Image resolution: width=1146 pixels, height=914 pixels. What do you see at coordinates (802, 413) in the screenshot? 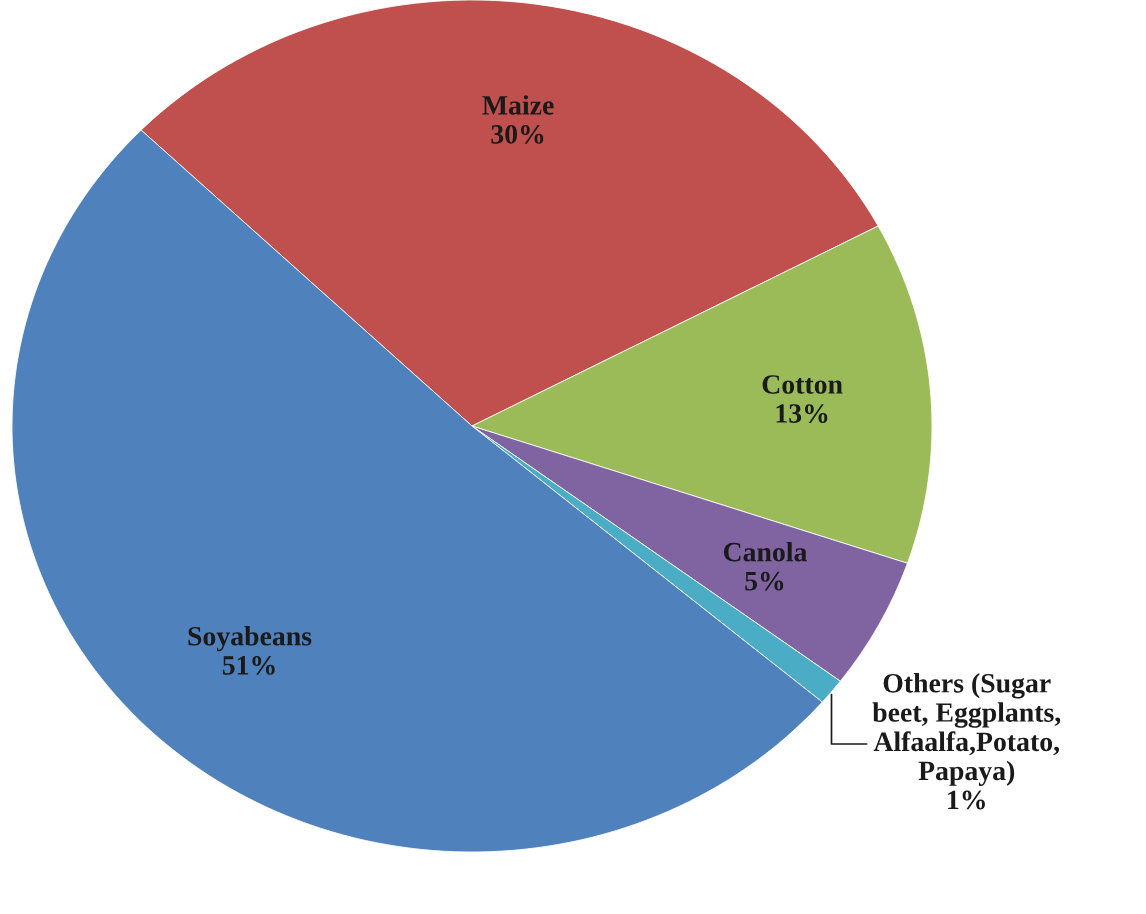
I see `data-label: 13%` at bounding box center [802, 413].